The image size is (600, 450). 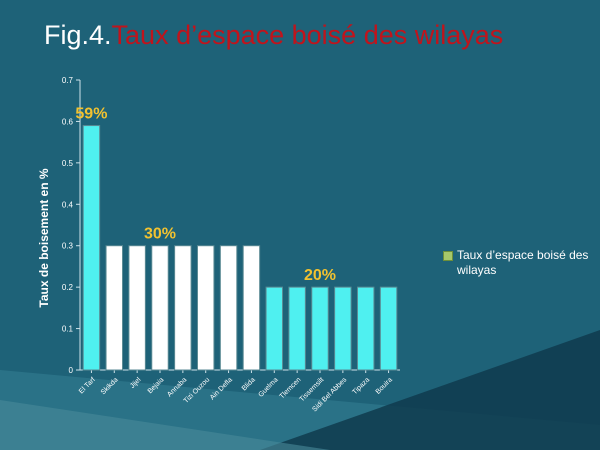 What do you see at coordinates (87, 385) in the screenshot?
I see `x-tick-label: El Tarf` at bounding box center [87, 385].